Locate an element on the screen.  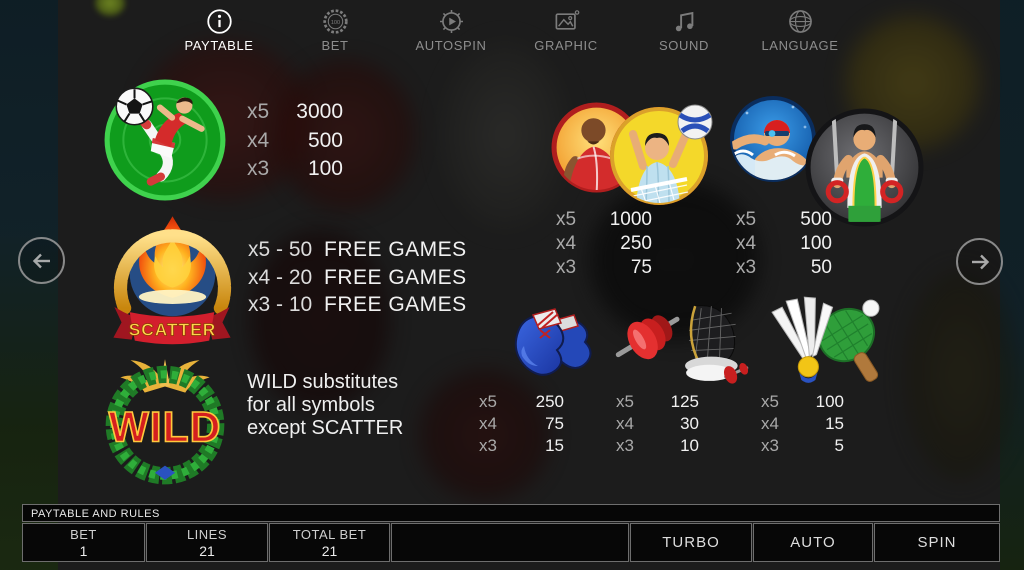
scatter-symbol: SCATTER is located at coordinates (172, 280).